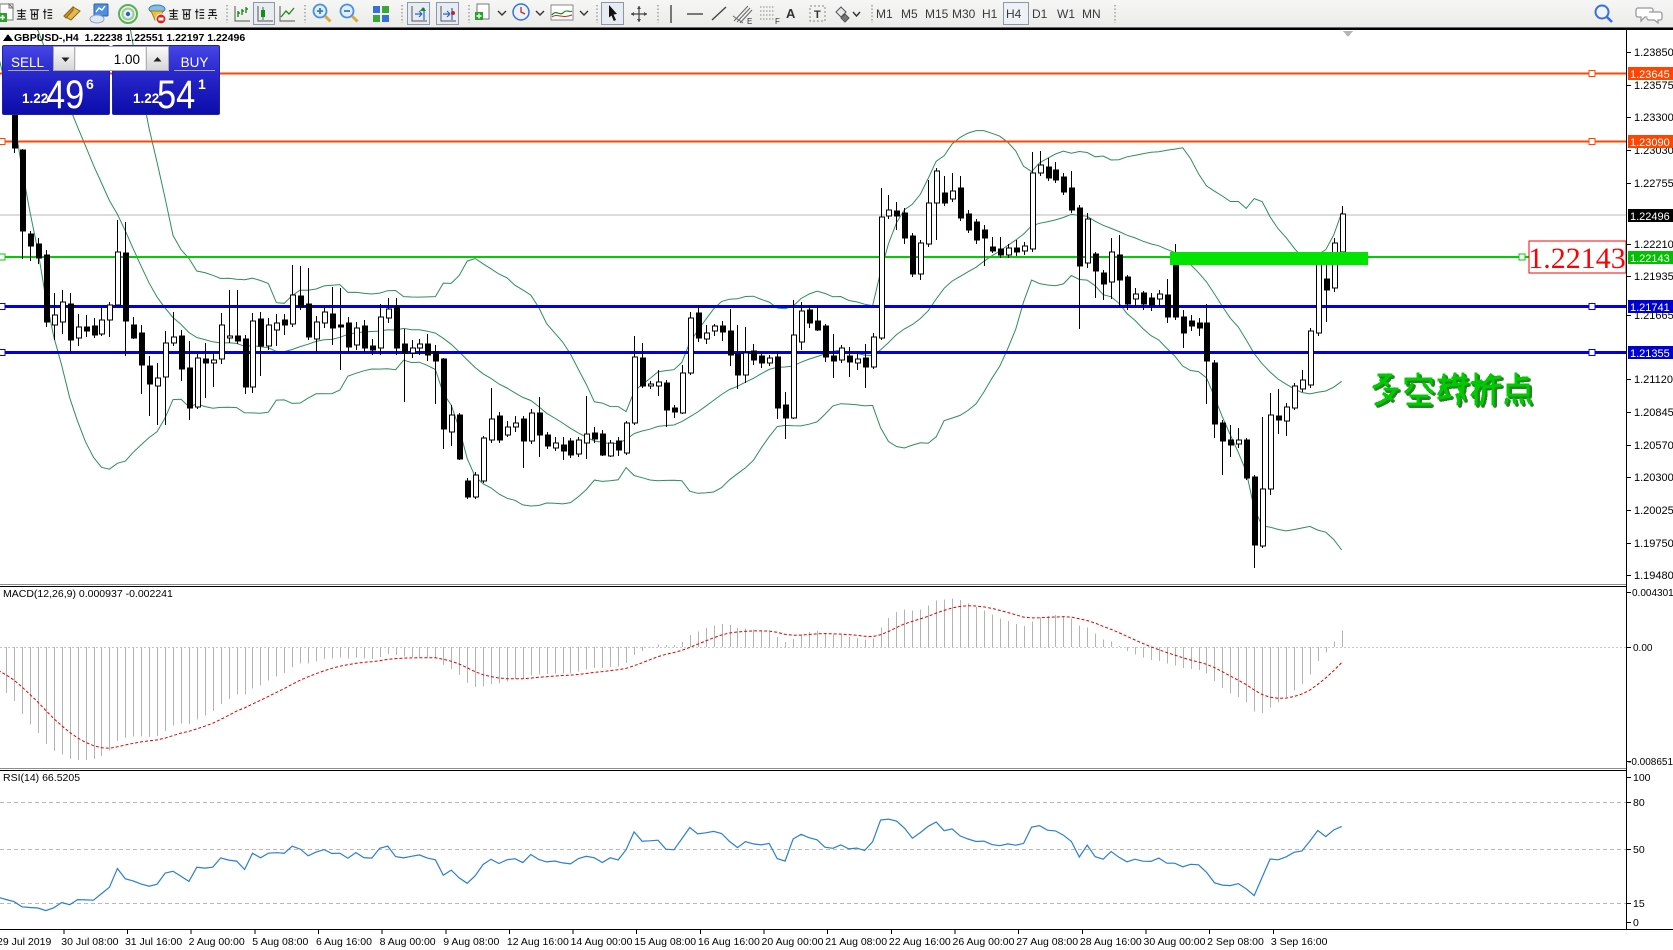 This screenshot has height=950, width=1673. I want to click on svg-text: 15 Aug 08:00, so click(665, 942).